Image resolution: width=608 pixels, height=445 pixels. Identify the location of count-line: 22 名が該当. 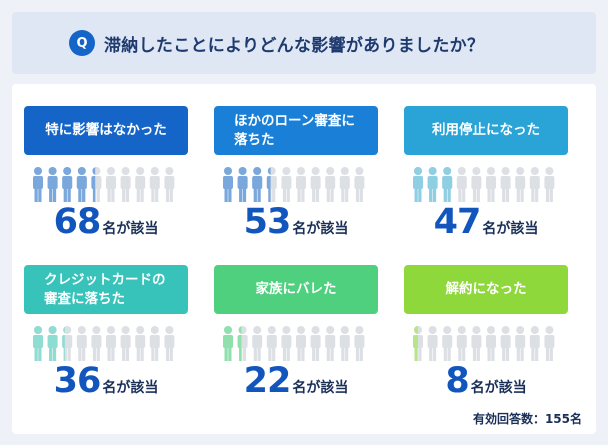
(296, 381).